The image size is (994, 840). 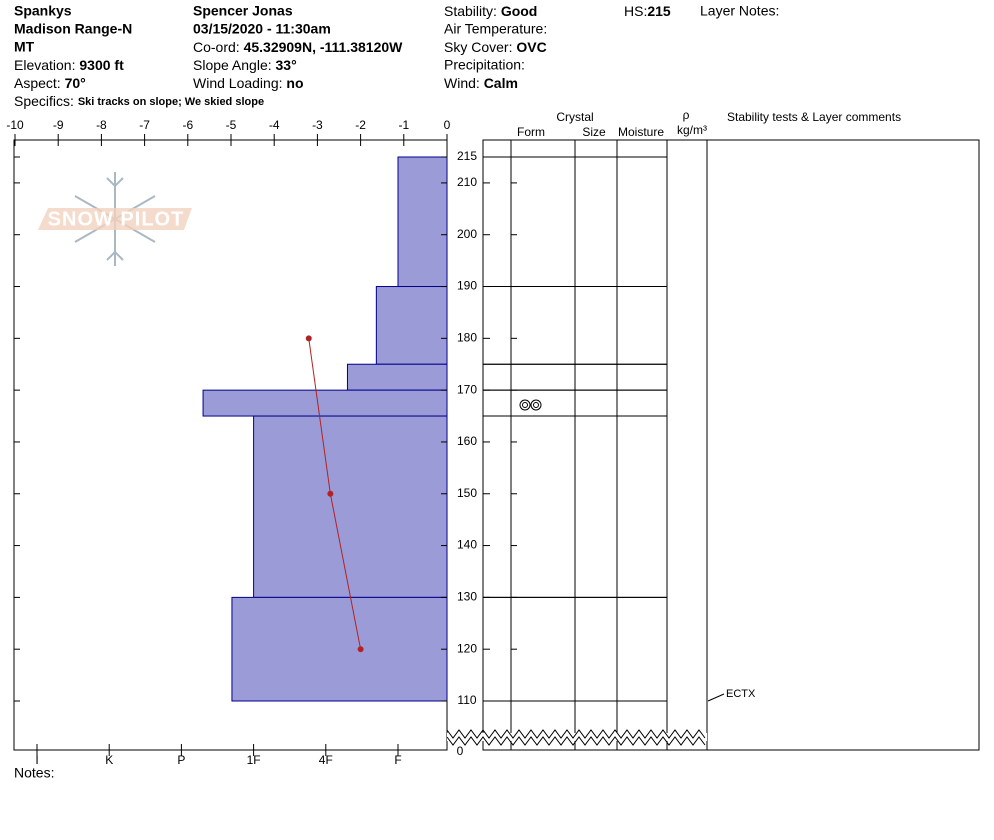 What do you see at coordinates (294, 83) in the screenshot?
I see `value: no` at bounding box center [294, 83].